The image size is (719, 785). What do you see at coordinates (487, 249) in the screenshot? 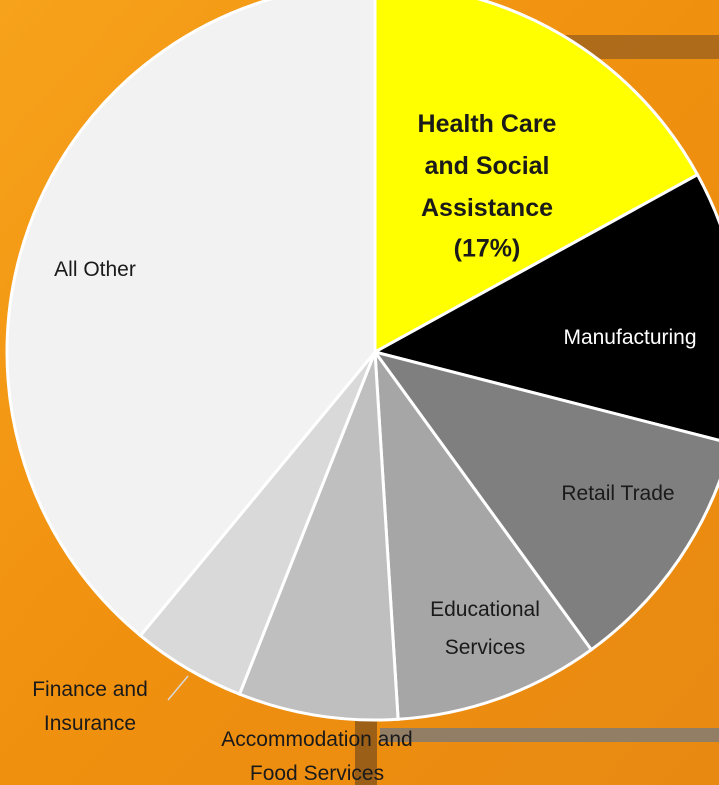
I see `value-label: (17%)` at bounding box center [487, 249].